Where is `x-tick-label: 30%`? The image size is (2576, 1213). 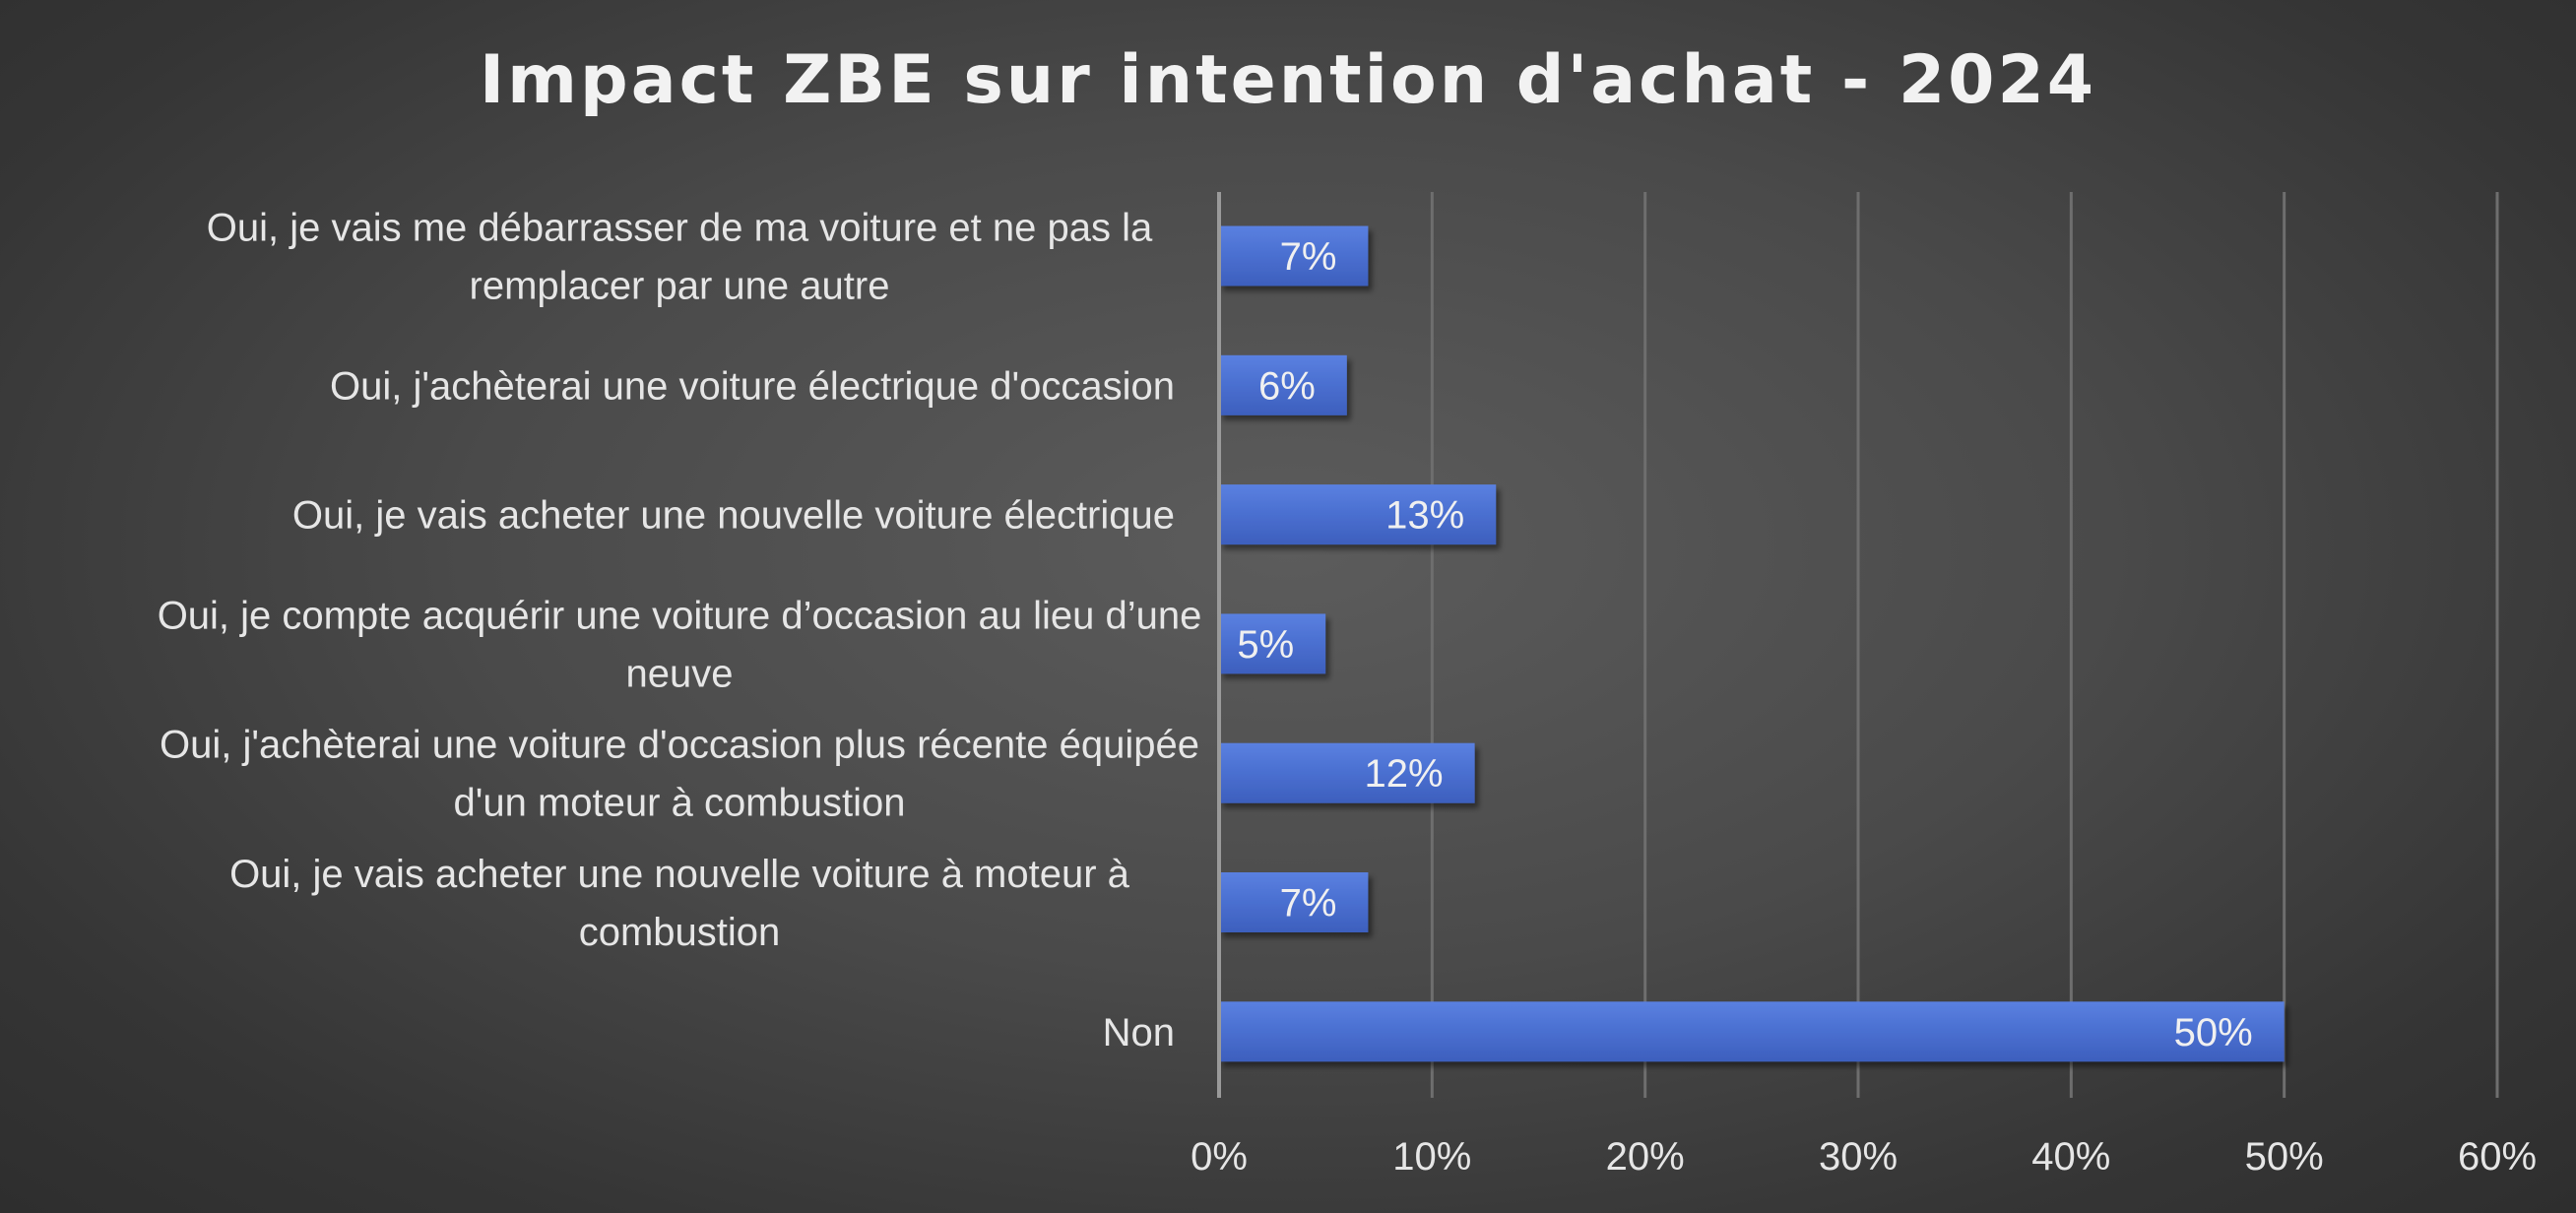
x-tick-label: 30% is located at coordinates (1858, 1157).